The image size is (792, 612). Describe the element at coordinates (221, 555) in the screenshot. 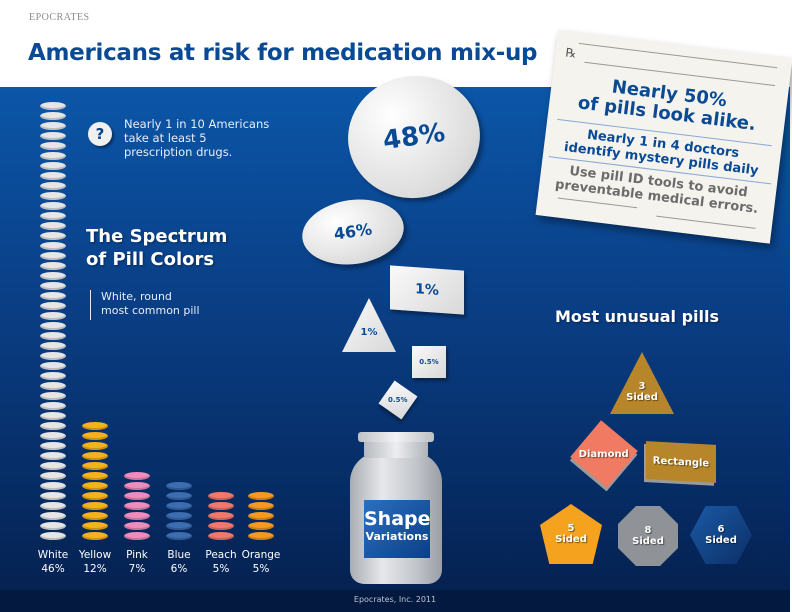

I see `color-name: Peach` at that location.